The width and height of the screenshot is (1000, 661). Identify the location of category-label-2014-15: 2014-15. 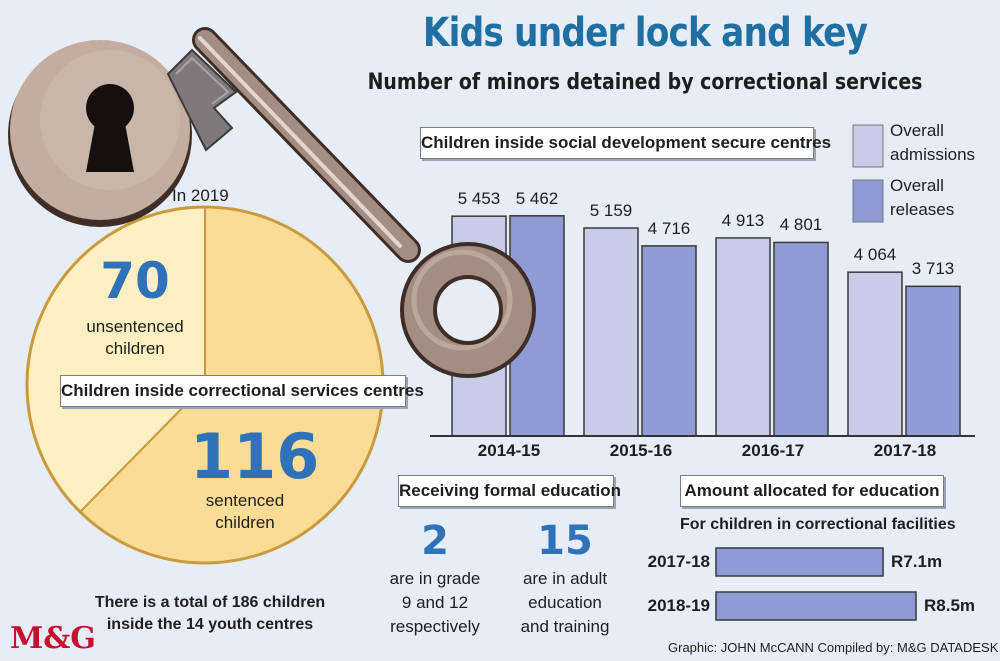
(509, 450).